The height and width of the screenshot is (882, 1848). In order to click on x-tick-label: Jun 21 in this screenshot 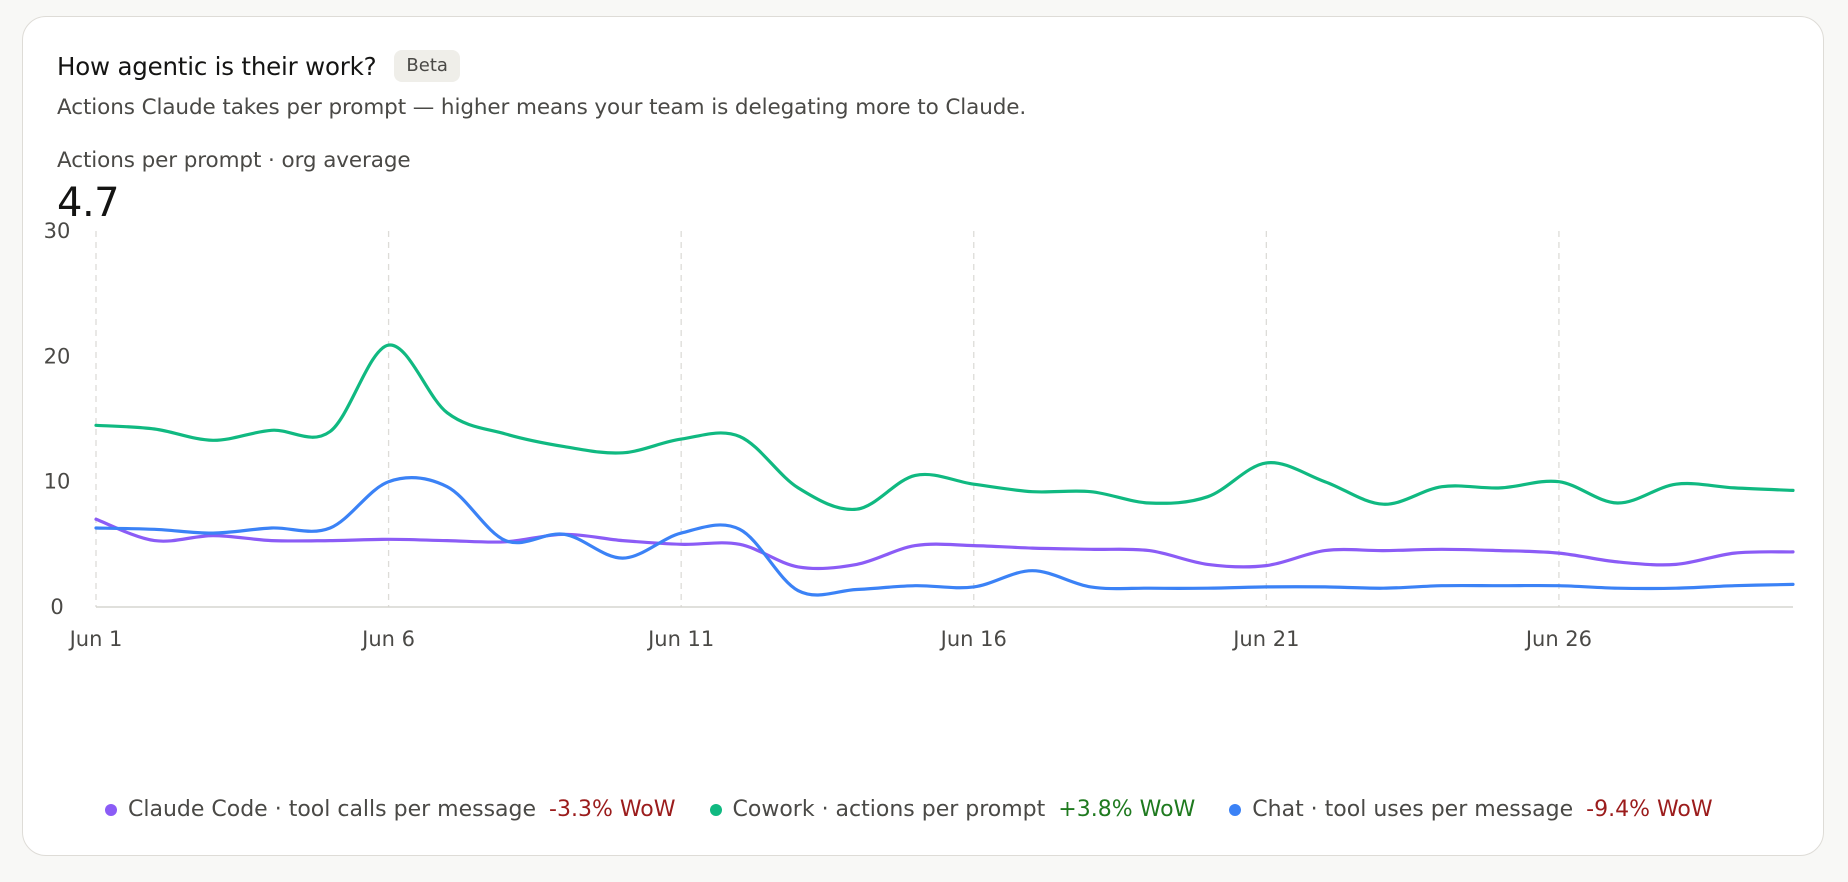, I will do `click(1265, 639)`.